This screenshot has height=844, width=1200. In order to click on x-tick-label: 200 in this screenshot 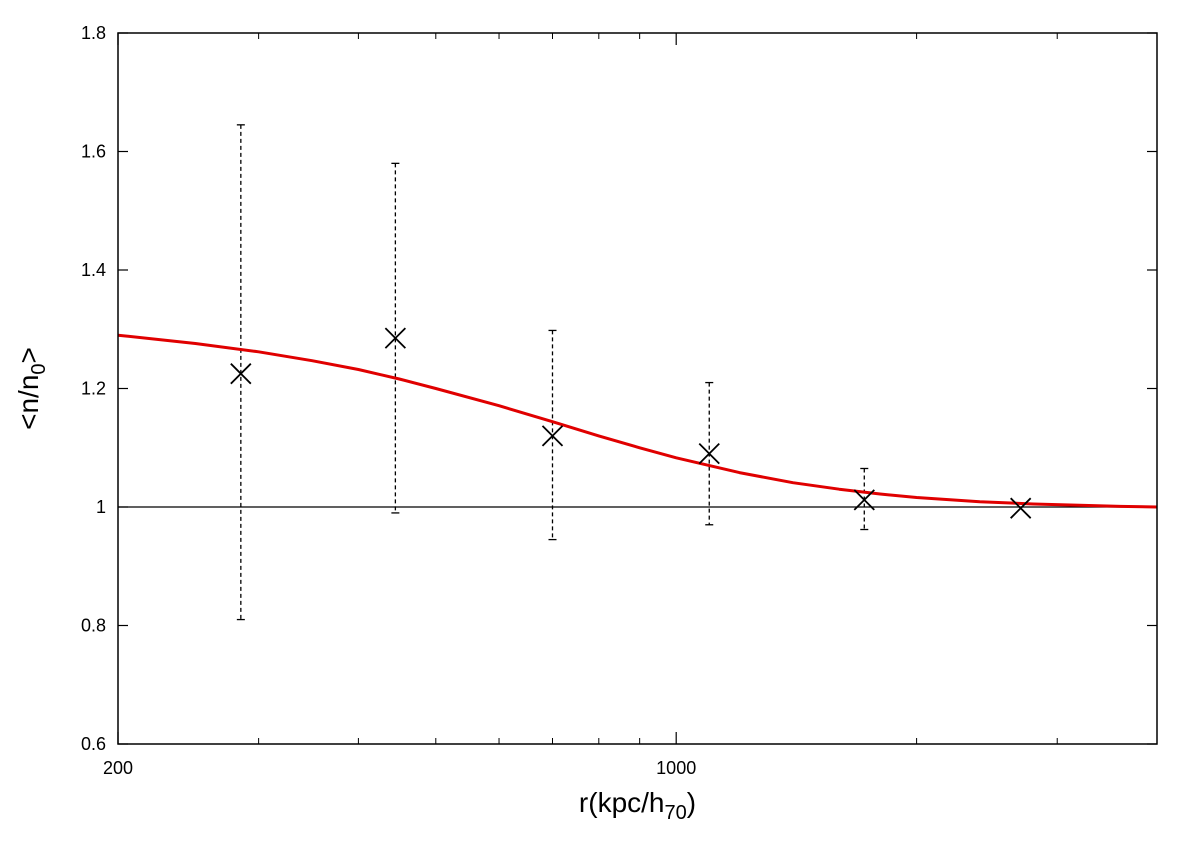, I will do `click(118, 768)`.